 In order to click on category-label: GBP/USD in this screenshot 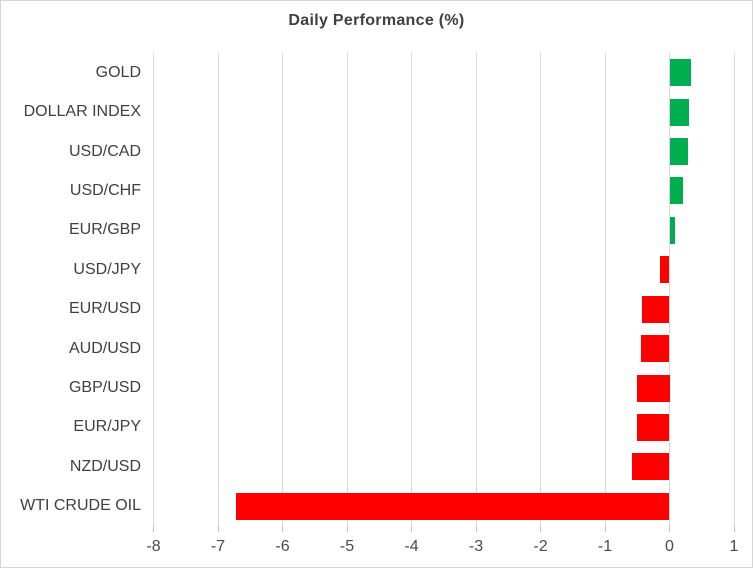, I will do `click(104, 388)`.